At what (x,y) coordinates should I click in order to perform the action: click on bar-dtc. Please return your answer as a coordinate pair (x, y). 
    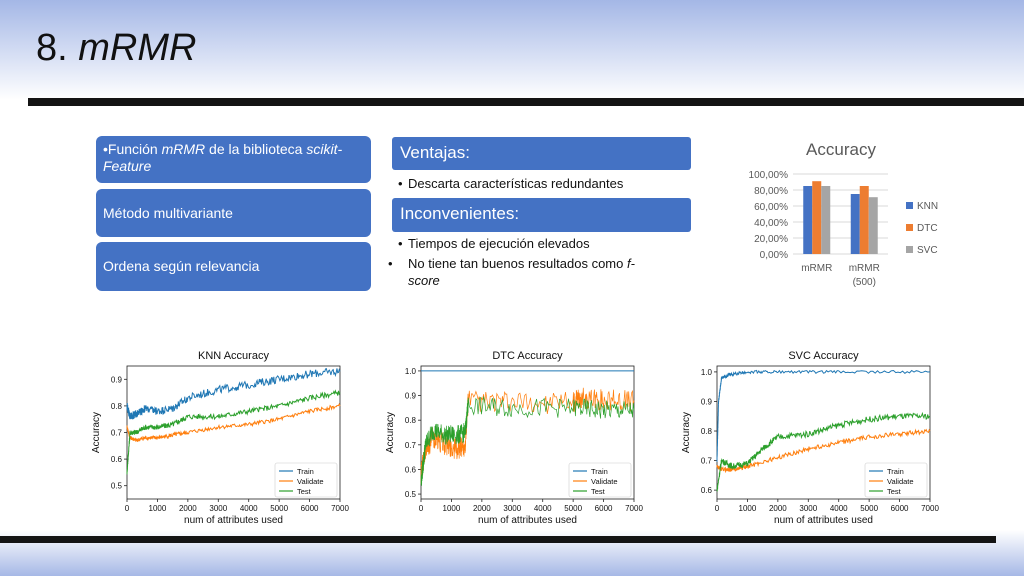
    Looking at the image, I should click on (817, 217).